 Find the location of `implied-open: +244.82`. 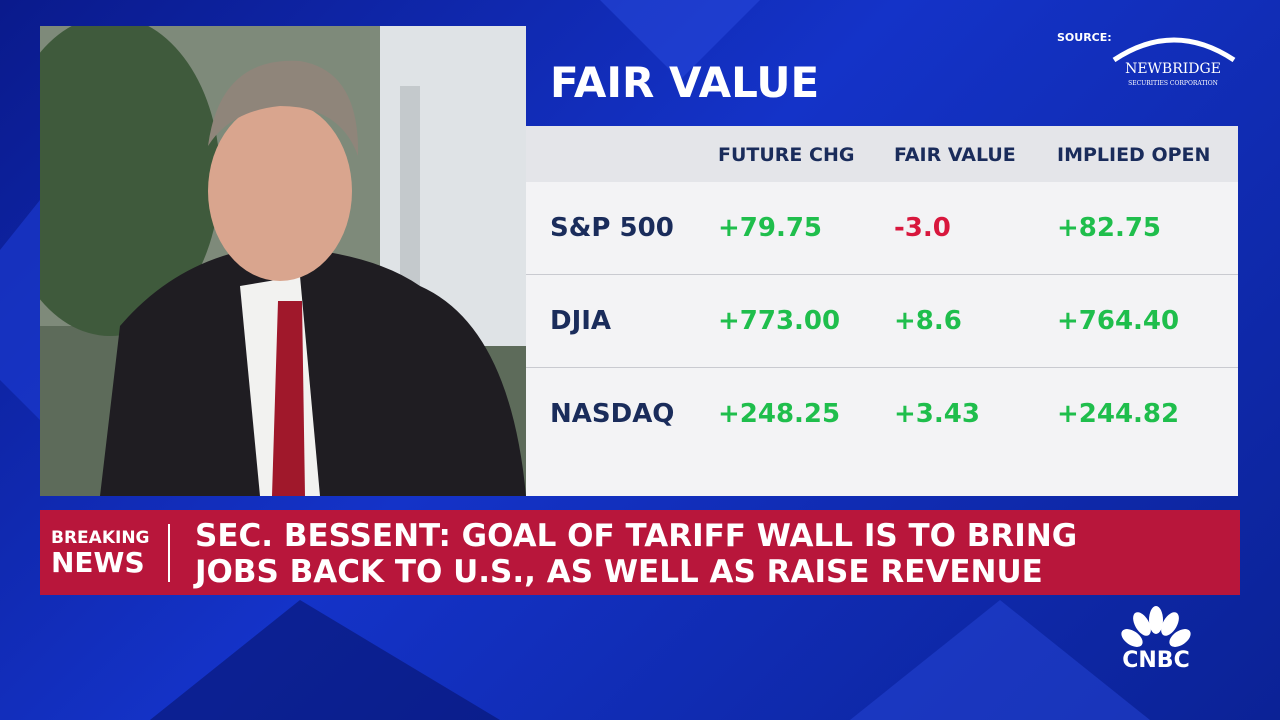

implied-open: +244.82 is located at coordinates (1118, 414).